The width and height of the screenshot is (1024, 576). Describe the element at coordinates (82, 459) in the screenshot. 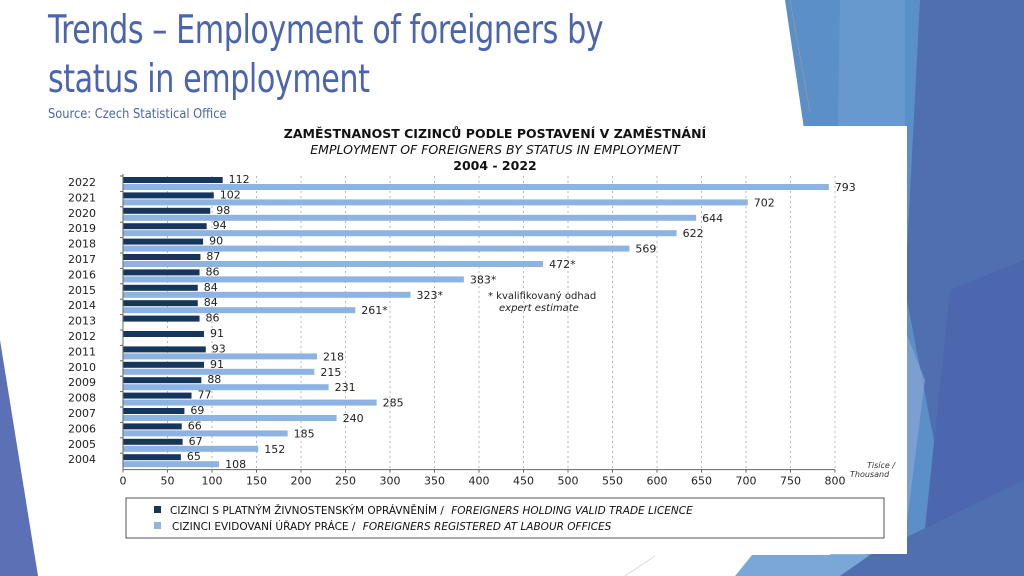

I see `y-tick-label: 2004` at that location.